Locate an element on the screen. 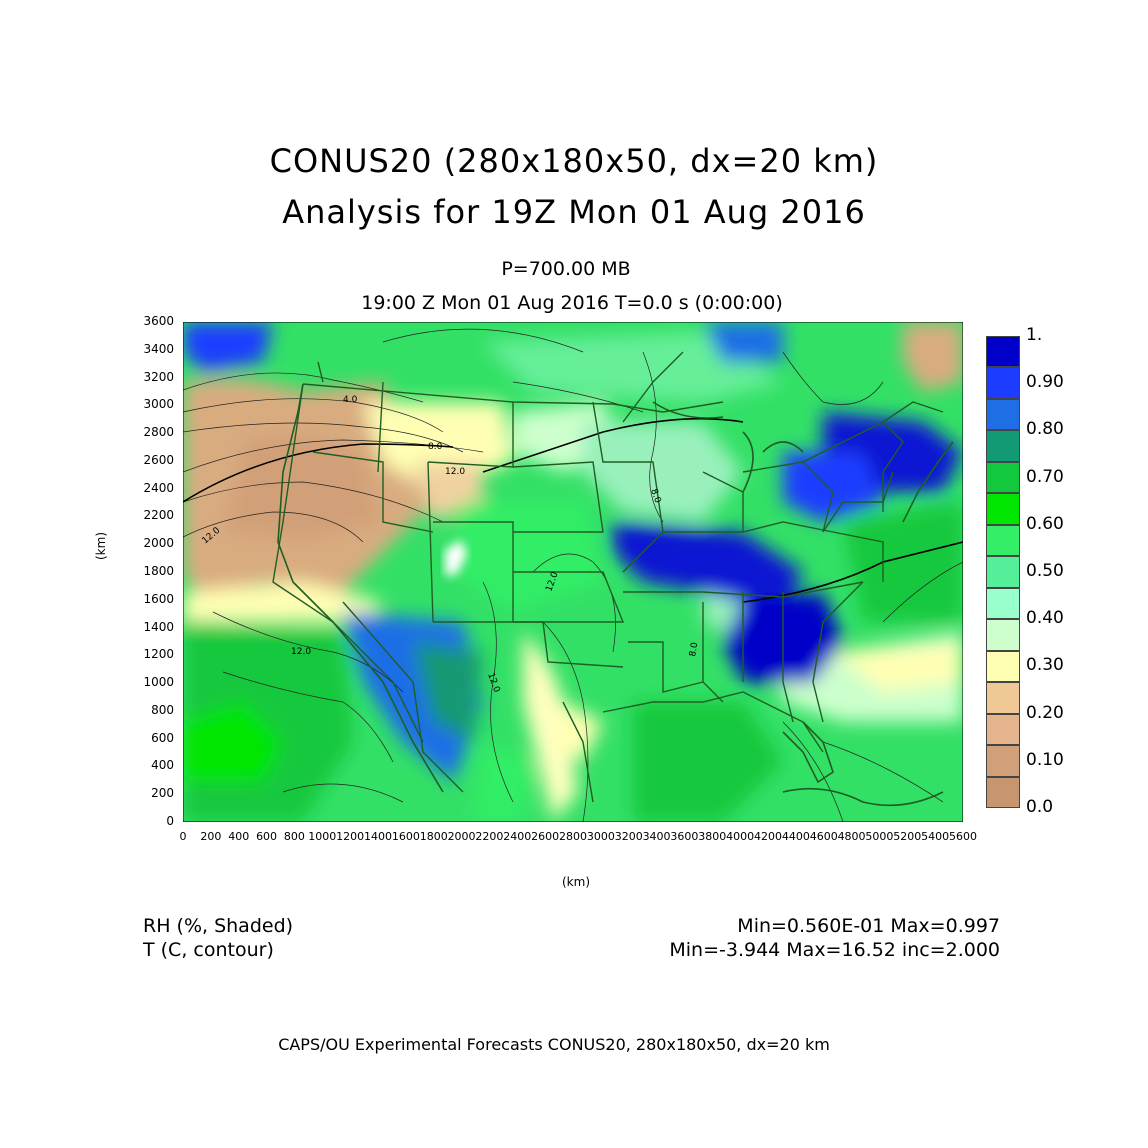  x-tick-label: 4400 is located at coordinates (795, 836).